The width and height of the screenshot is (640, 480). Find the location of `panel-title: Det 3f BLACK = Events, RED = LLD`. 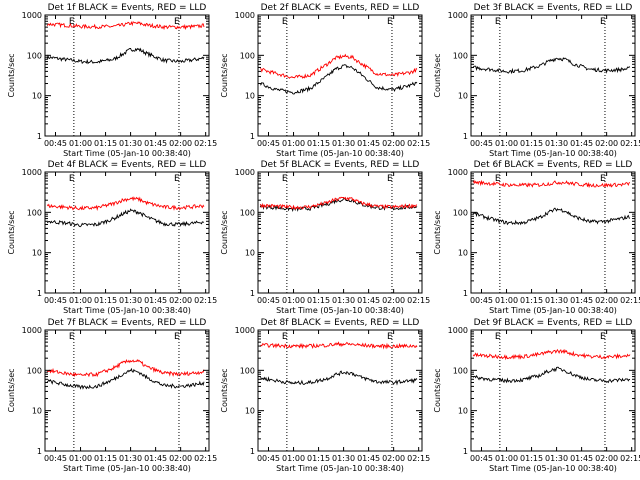

panel-title: Det 3f BLACK = Events, RED = LLD is located at coordinates (553, 8).